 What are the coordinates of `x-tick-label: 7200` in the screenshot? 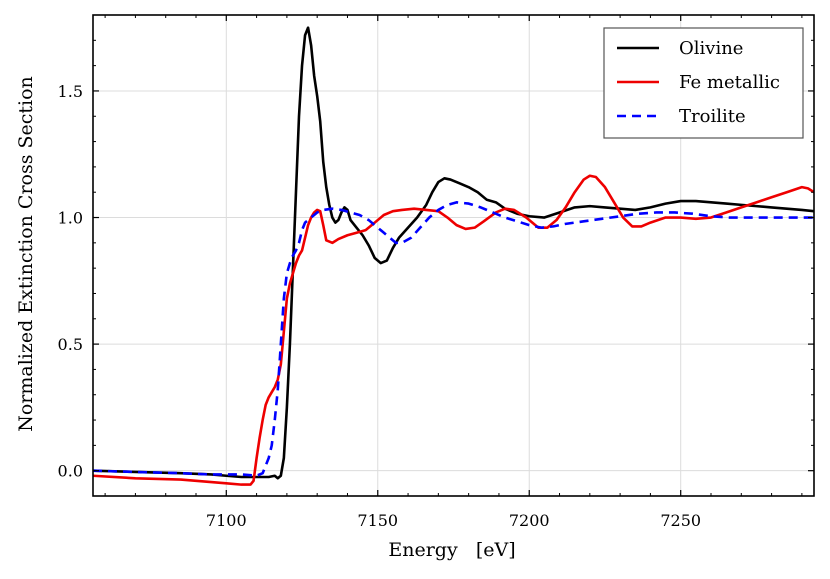 It's located at (529, 520).